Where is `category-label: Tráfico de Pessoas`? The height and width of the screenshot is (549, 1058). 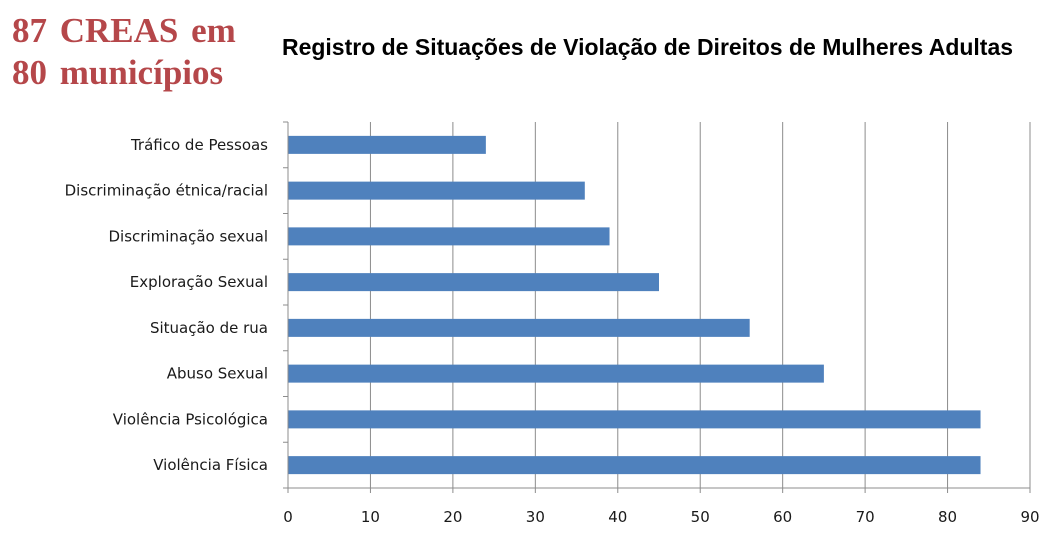 category-label: Tráfico de Pessoas is located at coordinates (199, 145).